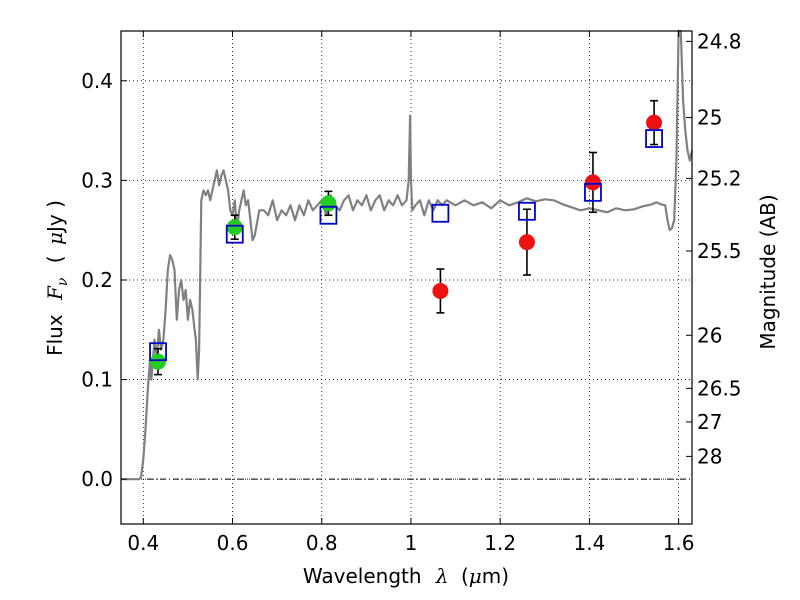 The height and width of the screenshot is (600, 800). Describe the element at coordinates (709, 422) in the screenshot. I see `y2-tick-label: 27` at that location.